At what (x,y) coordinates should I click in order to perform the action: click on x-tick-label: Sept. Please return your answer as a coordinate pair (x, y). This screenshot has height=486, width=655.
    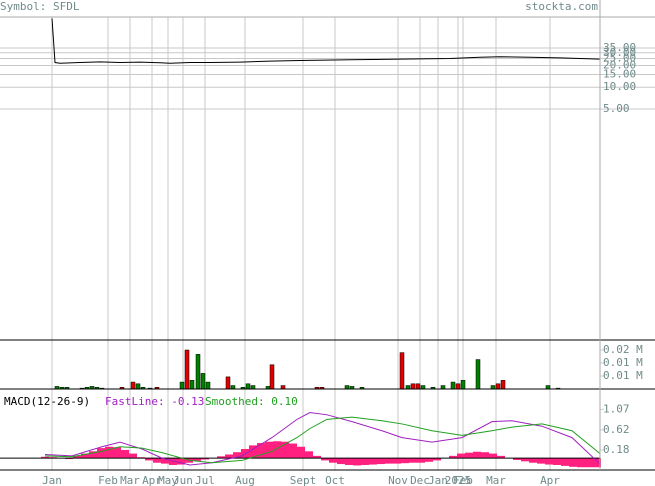
    Looking at the image, I should click on (303, 480).